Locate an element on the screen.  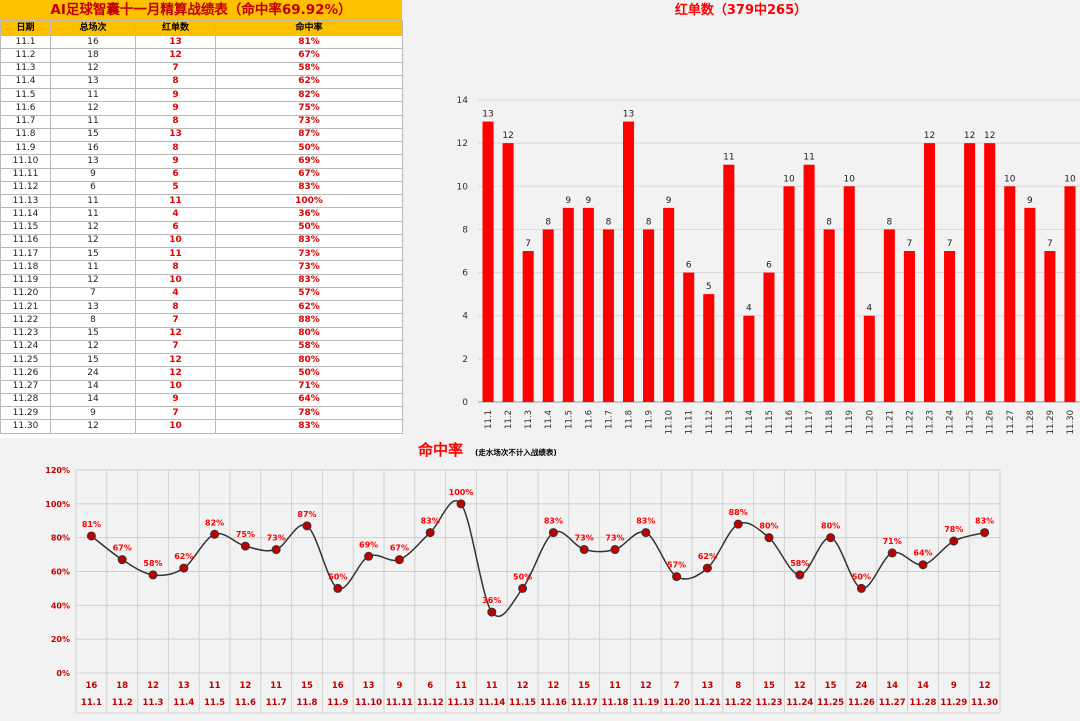
bar-xtick-label: 11.29 is located at coordinates (1051, 422).